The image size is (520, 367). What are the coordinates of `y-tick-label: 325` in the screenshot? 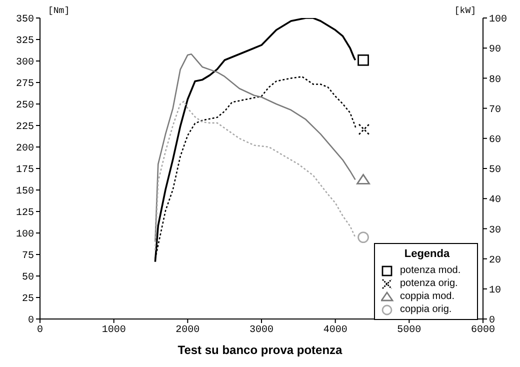 It's located at (25, 42).